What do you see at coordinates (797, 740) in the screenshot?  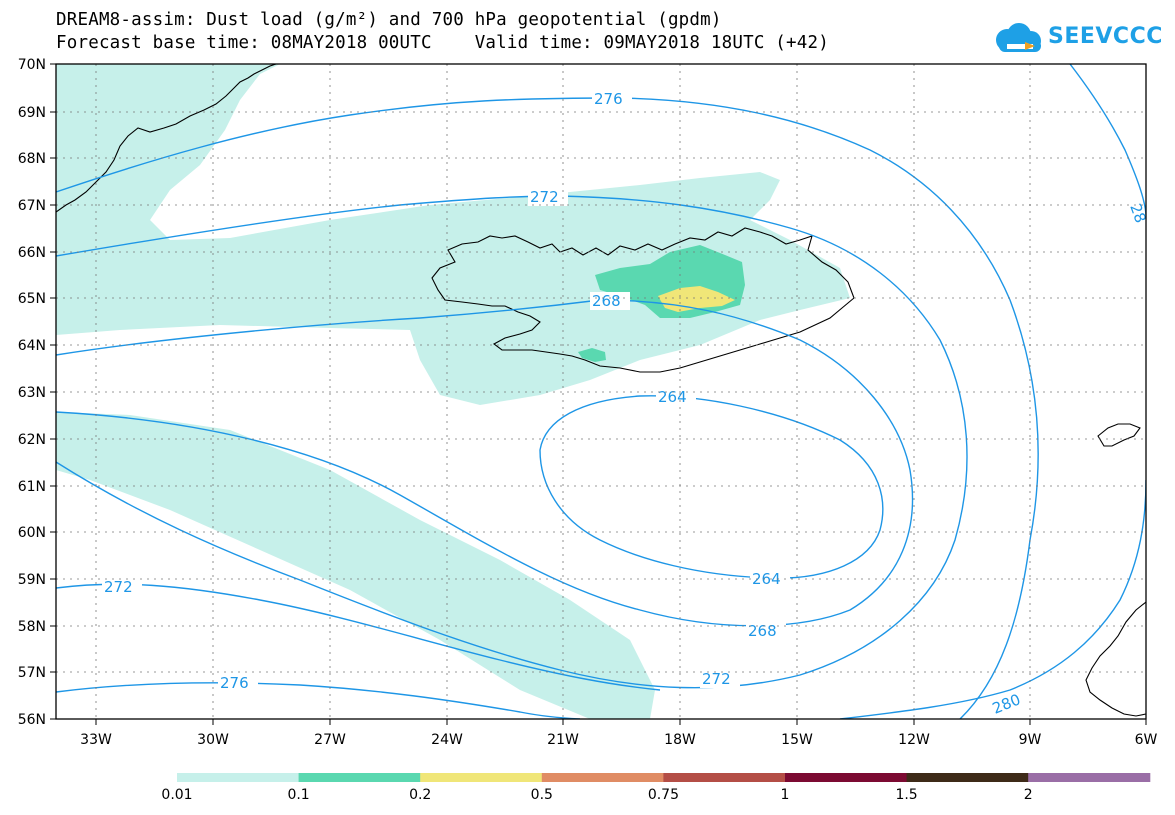 I see `lon-label-15w: 15W` at bounding box center [797, 740].